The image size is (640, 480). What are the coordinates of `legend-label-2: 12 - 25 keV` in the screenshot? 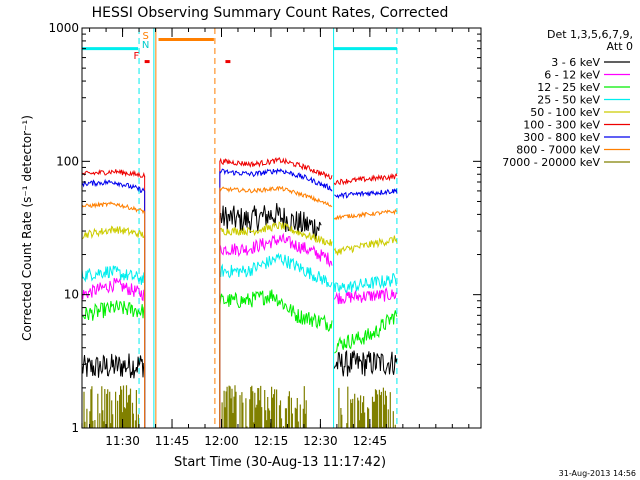 It's located at (568, 87).